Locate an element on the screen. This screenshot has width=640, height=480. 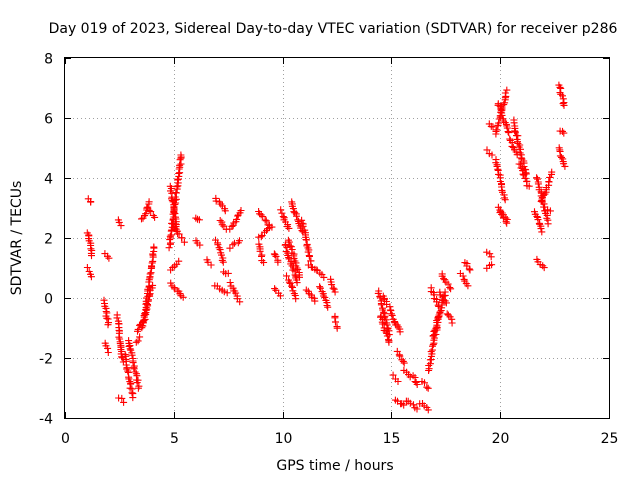
y-axis-label: SDTVAR / TECUs is located at coordinates (17, 238).